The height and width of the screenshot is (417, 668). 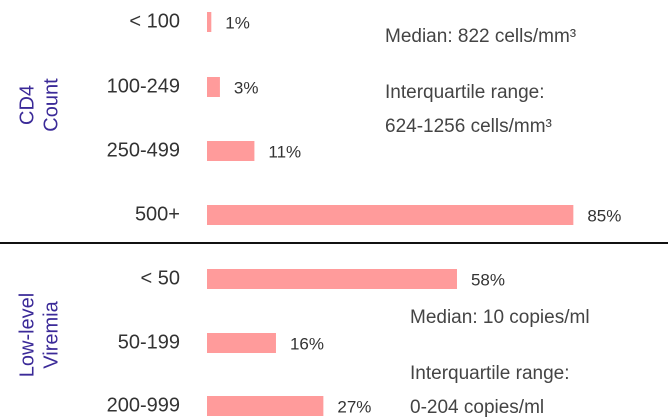 I want to click on value-label: 11%, so click(x=284, y=151).